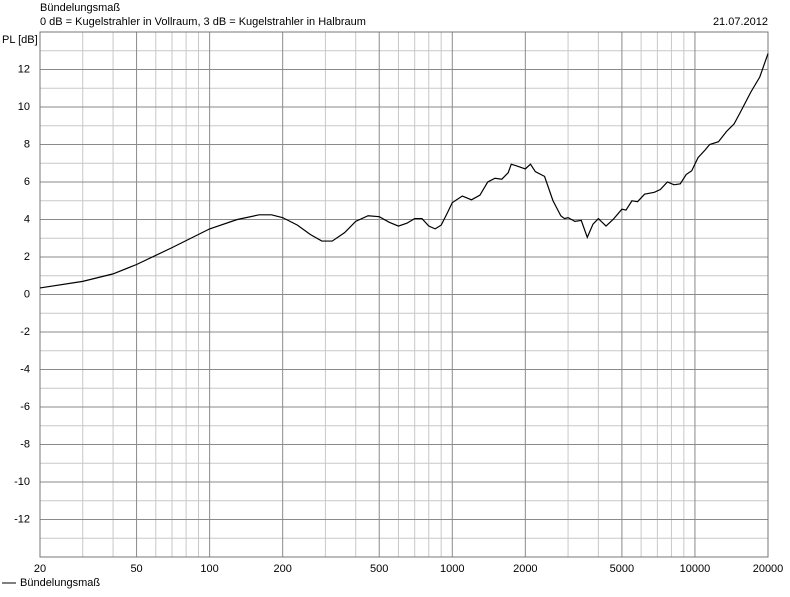 The height and width of the screenshot is (597, 790). I want to click on y-tick-label: -10, so click(22, 482).